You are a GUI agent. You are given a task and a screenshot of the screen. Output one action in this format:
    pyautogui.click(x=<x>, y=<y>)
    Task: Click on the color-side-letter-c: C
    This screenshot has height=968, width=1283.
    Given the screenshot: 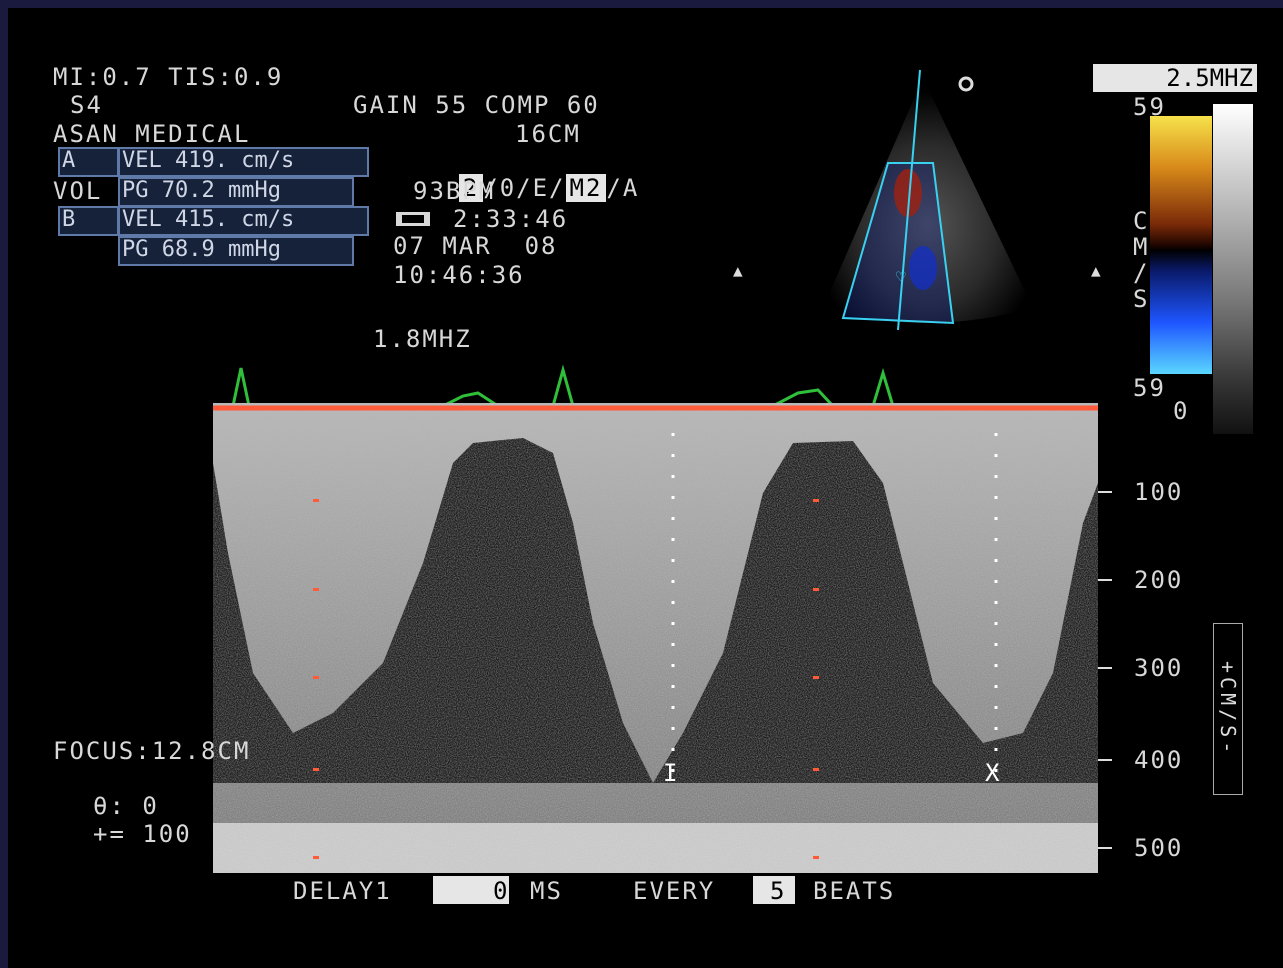 What is the action you would take?
    pyautogui.click(x=1141, y=221)
    